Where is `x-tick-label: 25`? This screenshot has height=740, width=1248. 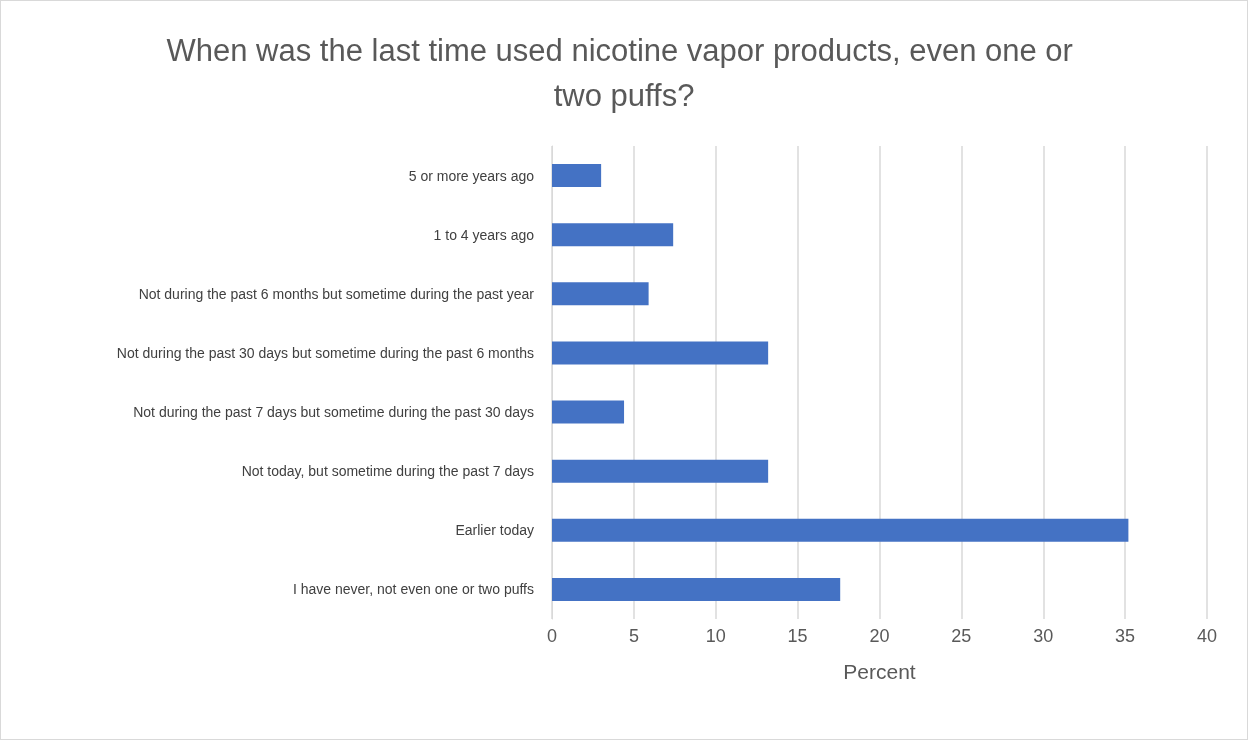
x-tick-label: 25 is located at coordinates (961, 636).